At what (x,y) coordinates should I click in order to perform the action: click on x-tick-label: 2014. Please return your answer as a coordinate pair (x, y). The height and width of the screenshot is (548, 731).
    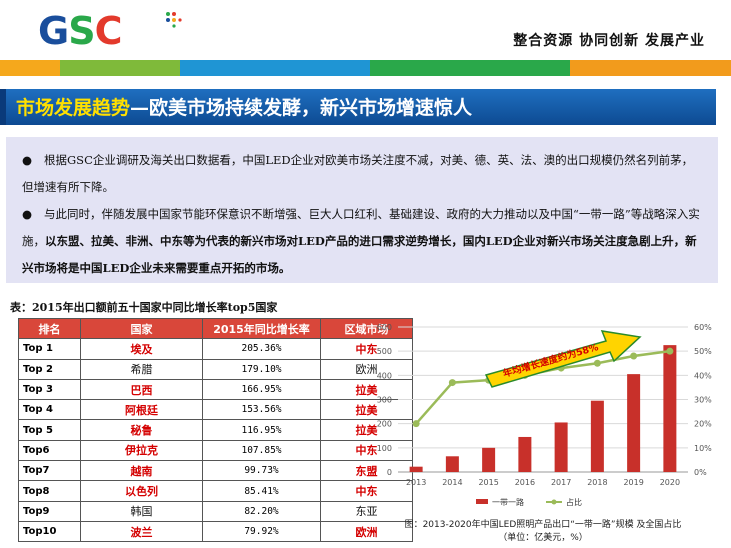
    Looking at the image, I should click on (452, 482).